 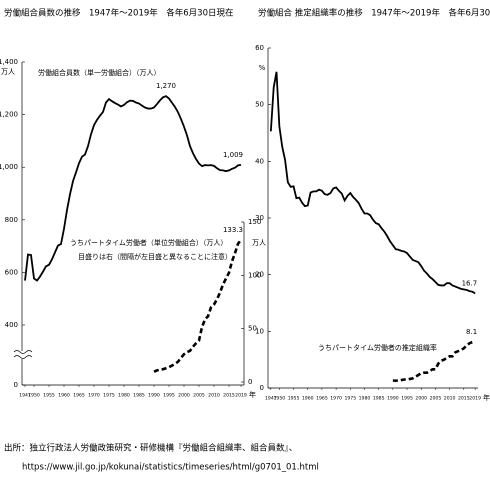 What do you see at coordinates (374, 13) in the screenshot?
I see `chart-title: 労働組合 推定組織率の推移 1947年～2019年 各年6月30日現在` at bounding box center [374, 13].